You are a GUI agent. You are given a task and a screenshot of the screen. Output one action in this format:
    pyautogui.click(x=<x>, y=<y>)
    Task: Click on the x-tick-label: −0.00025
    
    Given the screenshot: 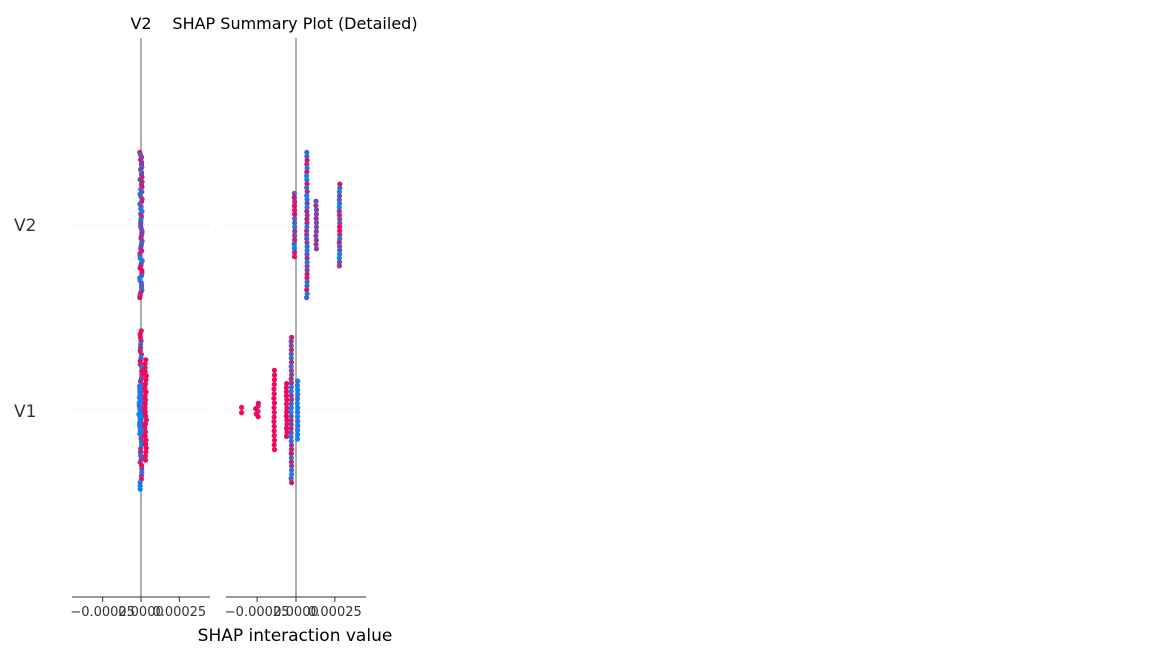 What is the action you would take?
    pyautogui.click(x=102, y=612)
    